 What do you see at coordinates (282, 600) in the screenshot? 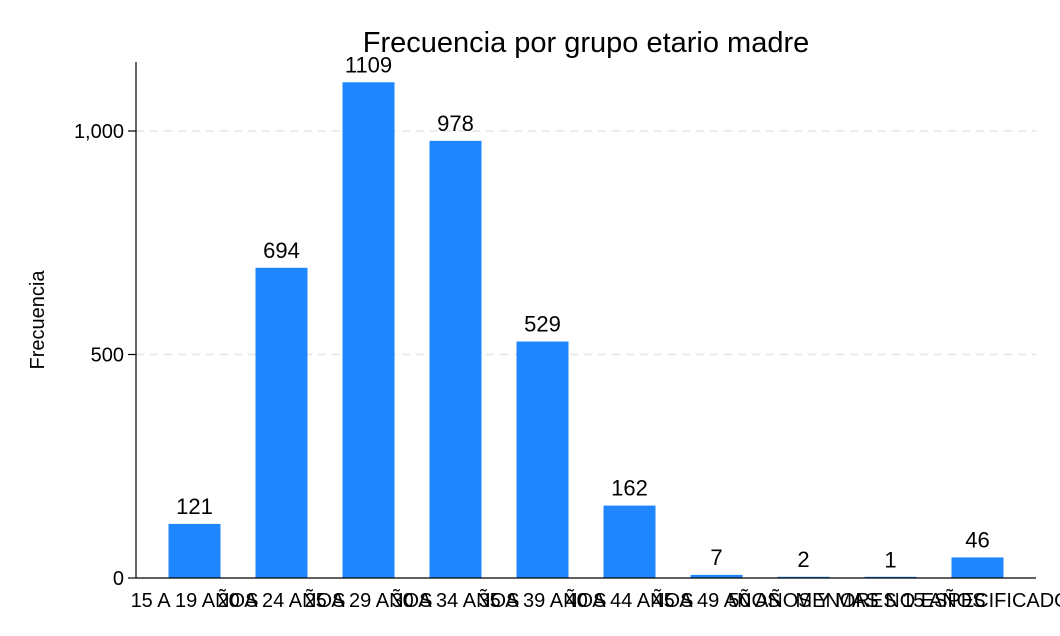
I see `x-tick-label: 20 A 24 AÑOS` at bounding box center [282, 600].